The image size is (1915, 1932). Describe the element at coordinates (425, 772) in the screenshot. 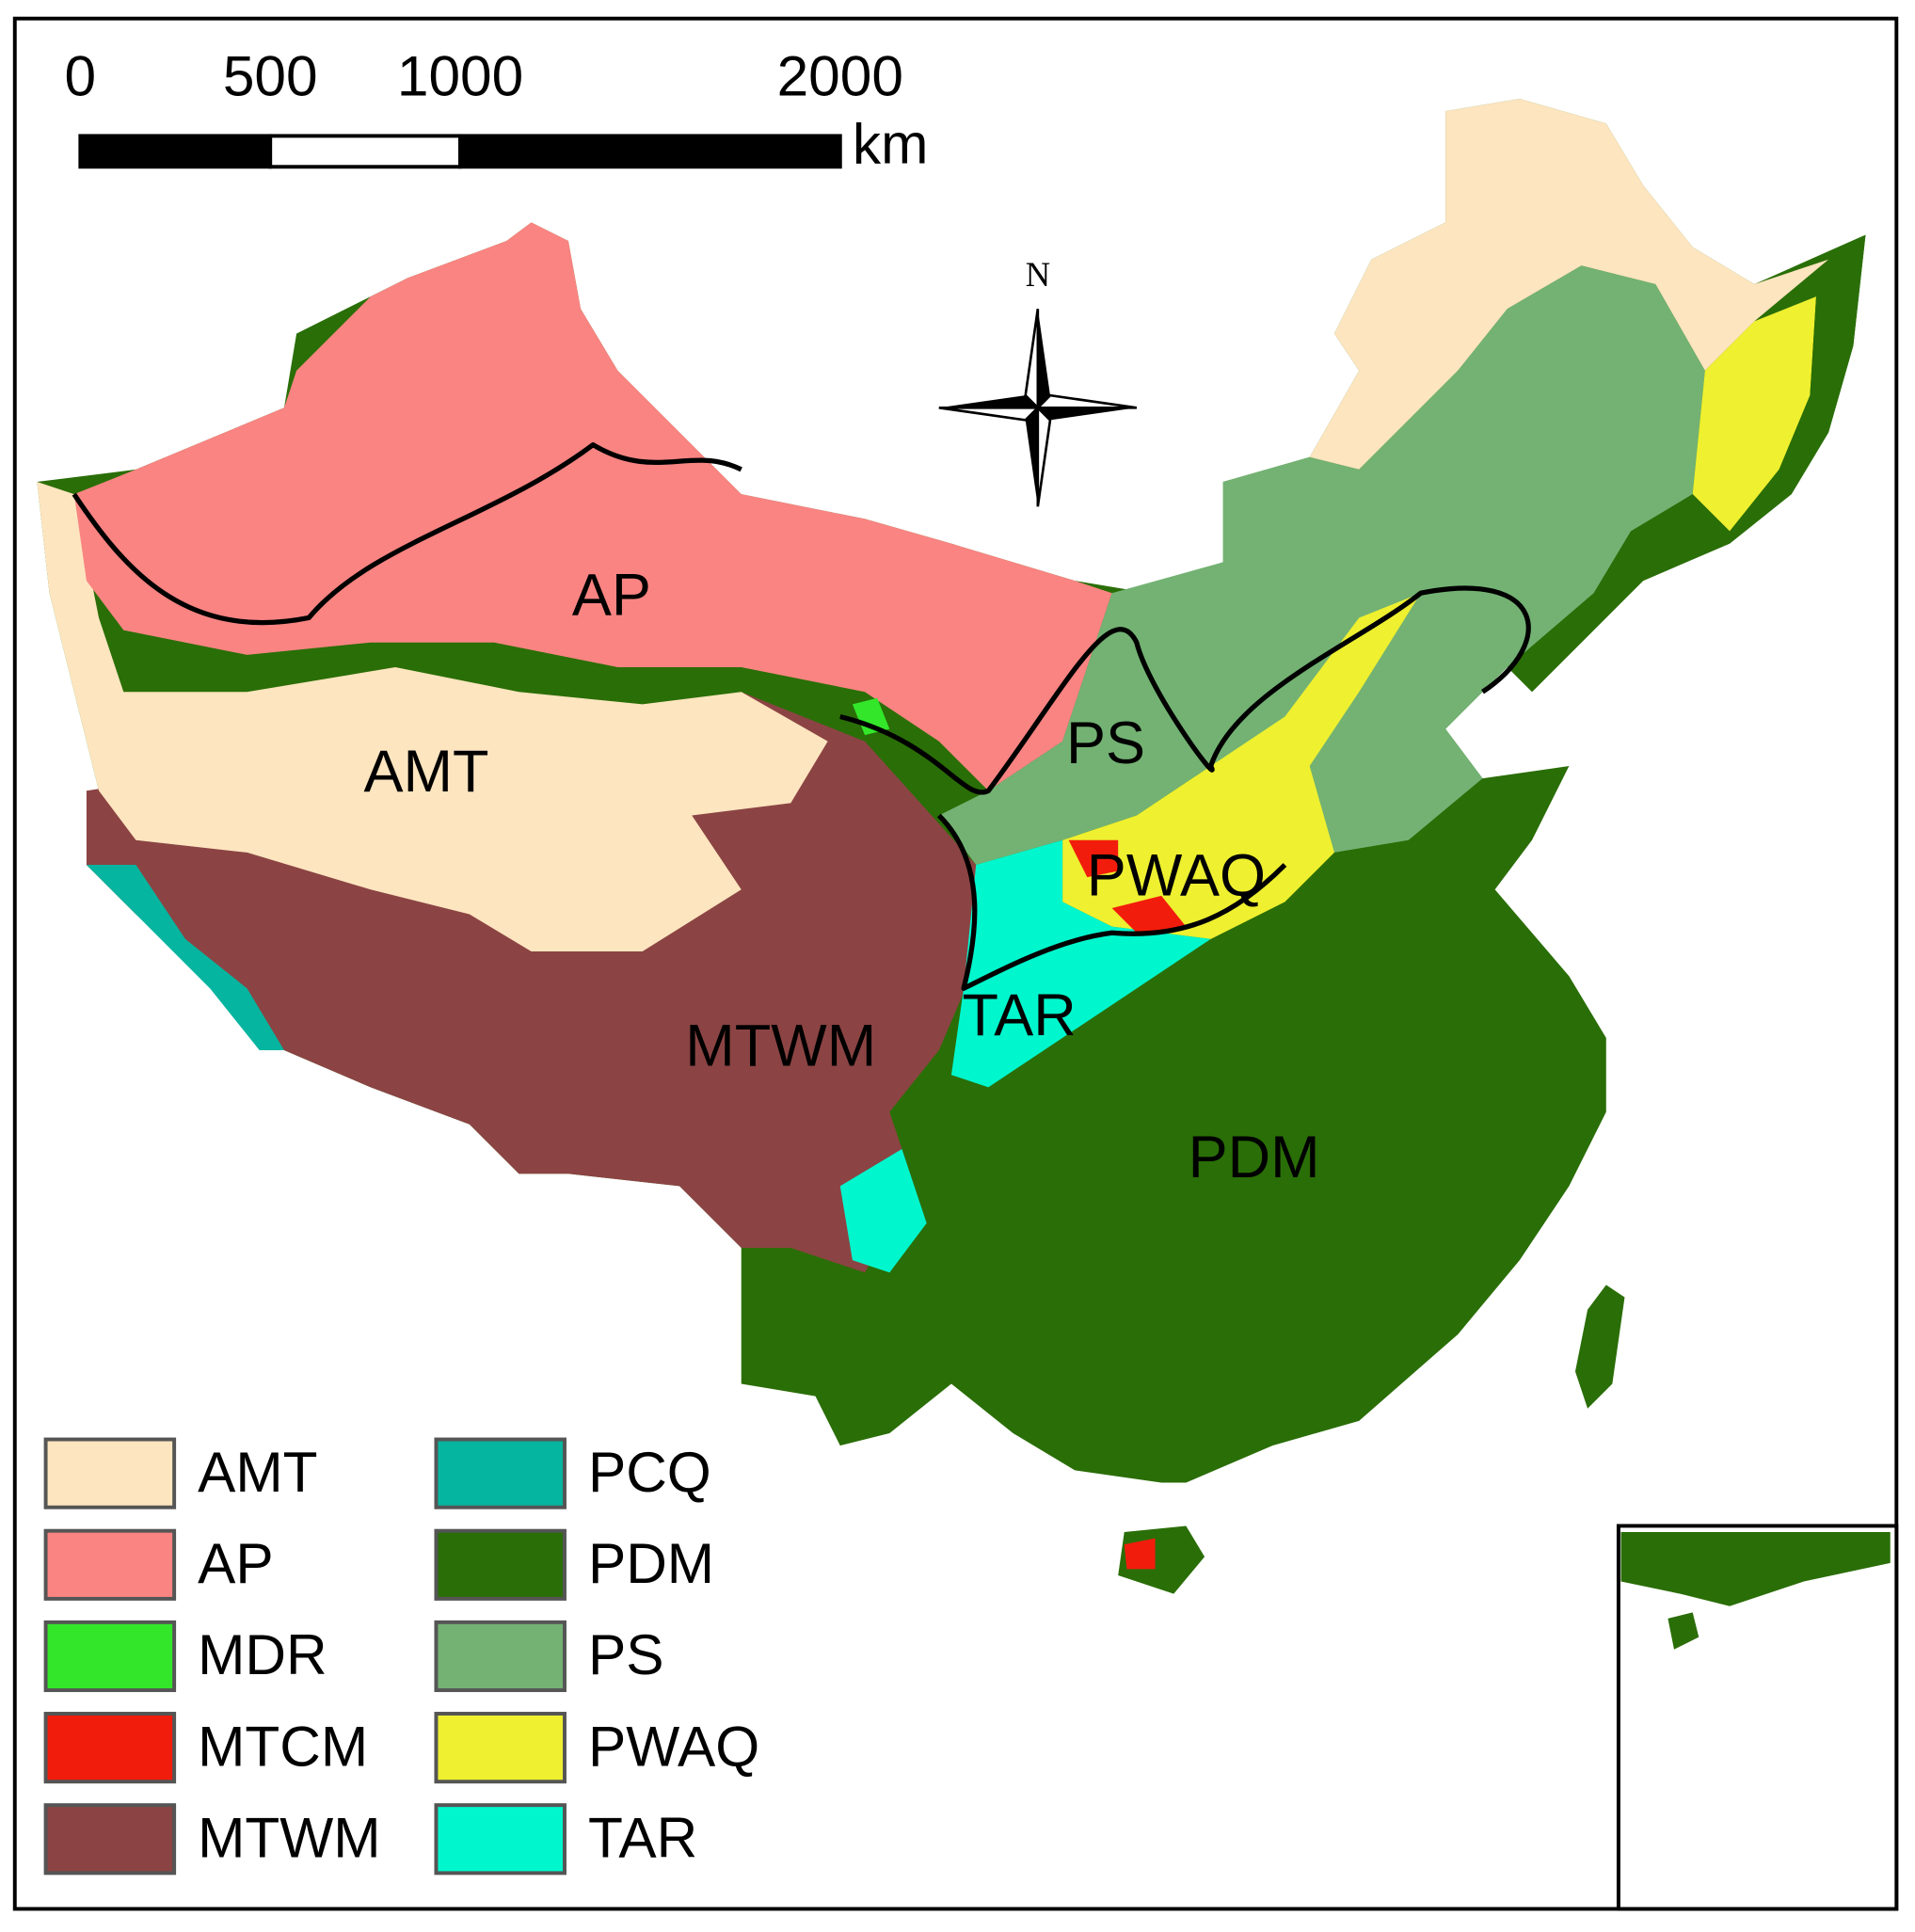

I see `region-label: AMT` at that location.